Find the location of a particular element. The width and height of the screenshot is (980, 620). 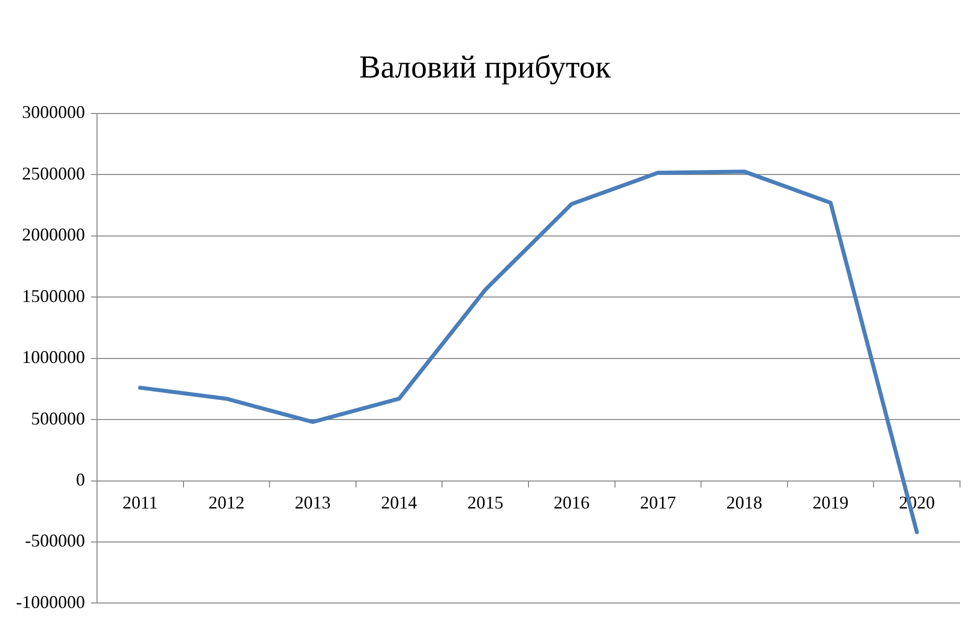

y-tick-label: 0 is located at coordinates (80, 479).